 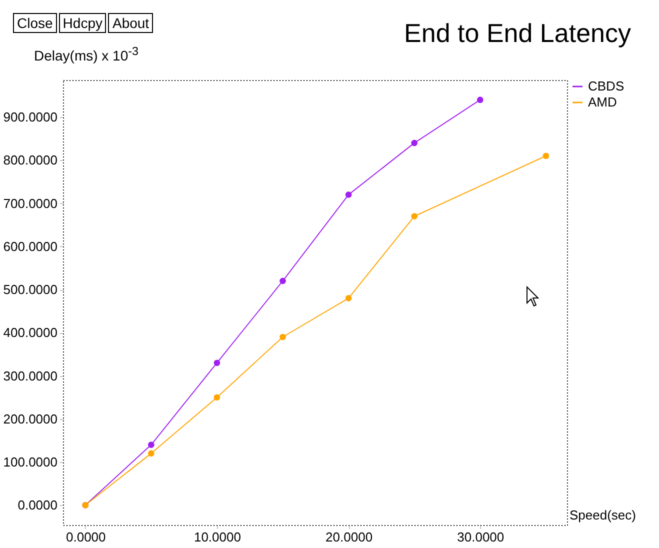 I want to click on y-tick-label: 800.0000, so click(x=30, y=160).